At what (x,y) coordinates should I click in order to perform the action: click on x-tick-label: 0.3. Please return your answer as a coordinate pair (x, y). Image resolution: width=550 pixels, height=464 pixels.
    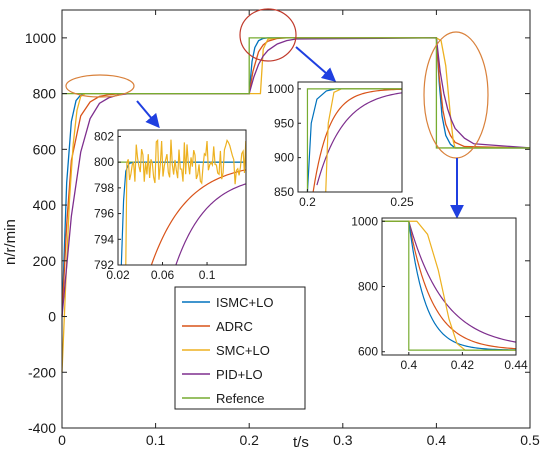
    Looking at the image, I should click on (343, 440).